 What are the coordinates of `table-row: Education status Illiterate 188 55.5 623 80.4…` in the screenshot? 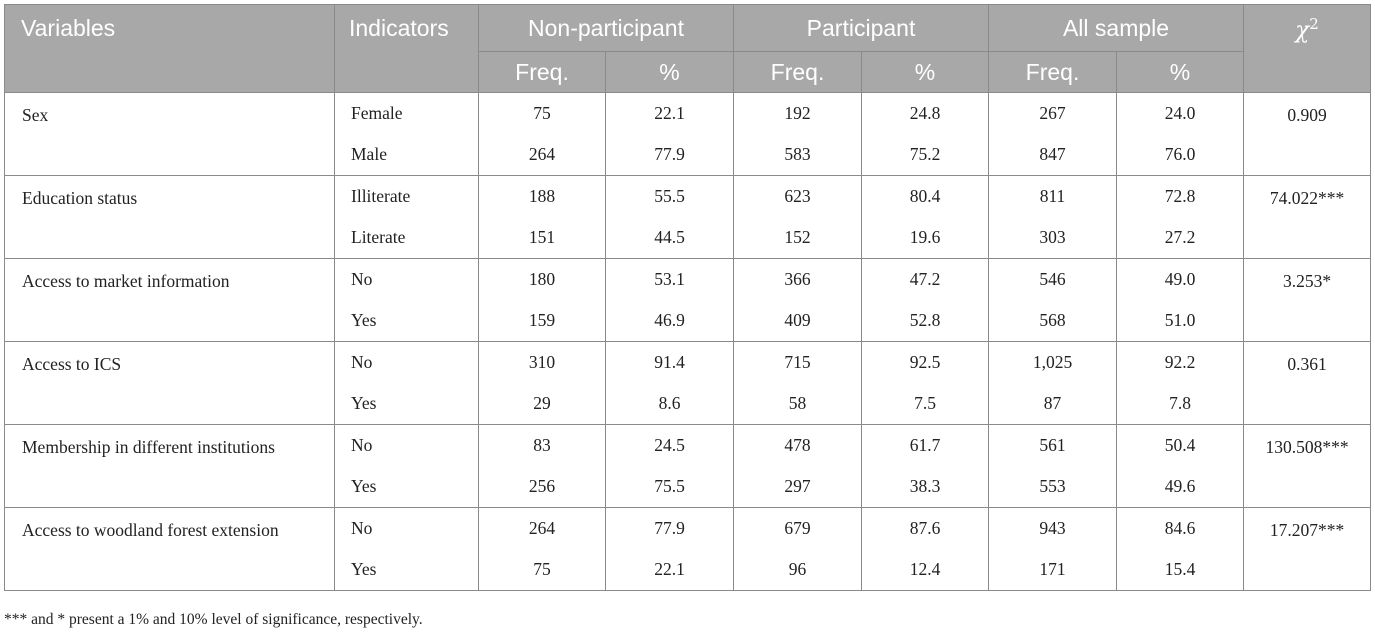 It's located at (688, 217).